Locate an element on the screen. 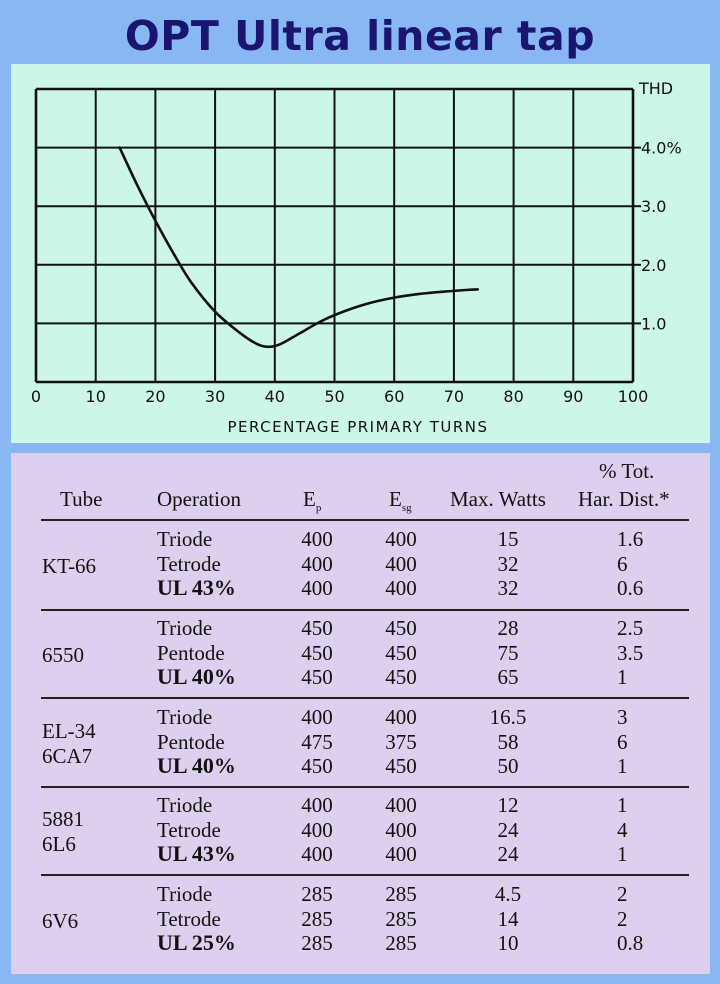  tube-name: 6CA7 is located at coordinates (67, 755).